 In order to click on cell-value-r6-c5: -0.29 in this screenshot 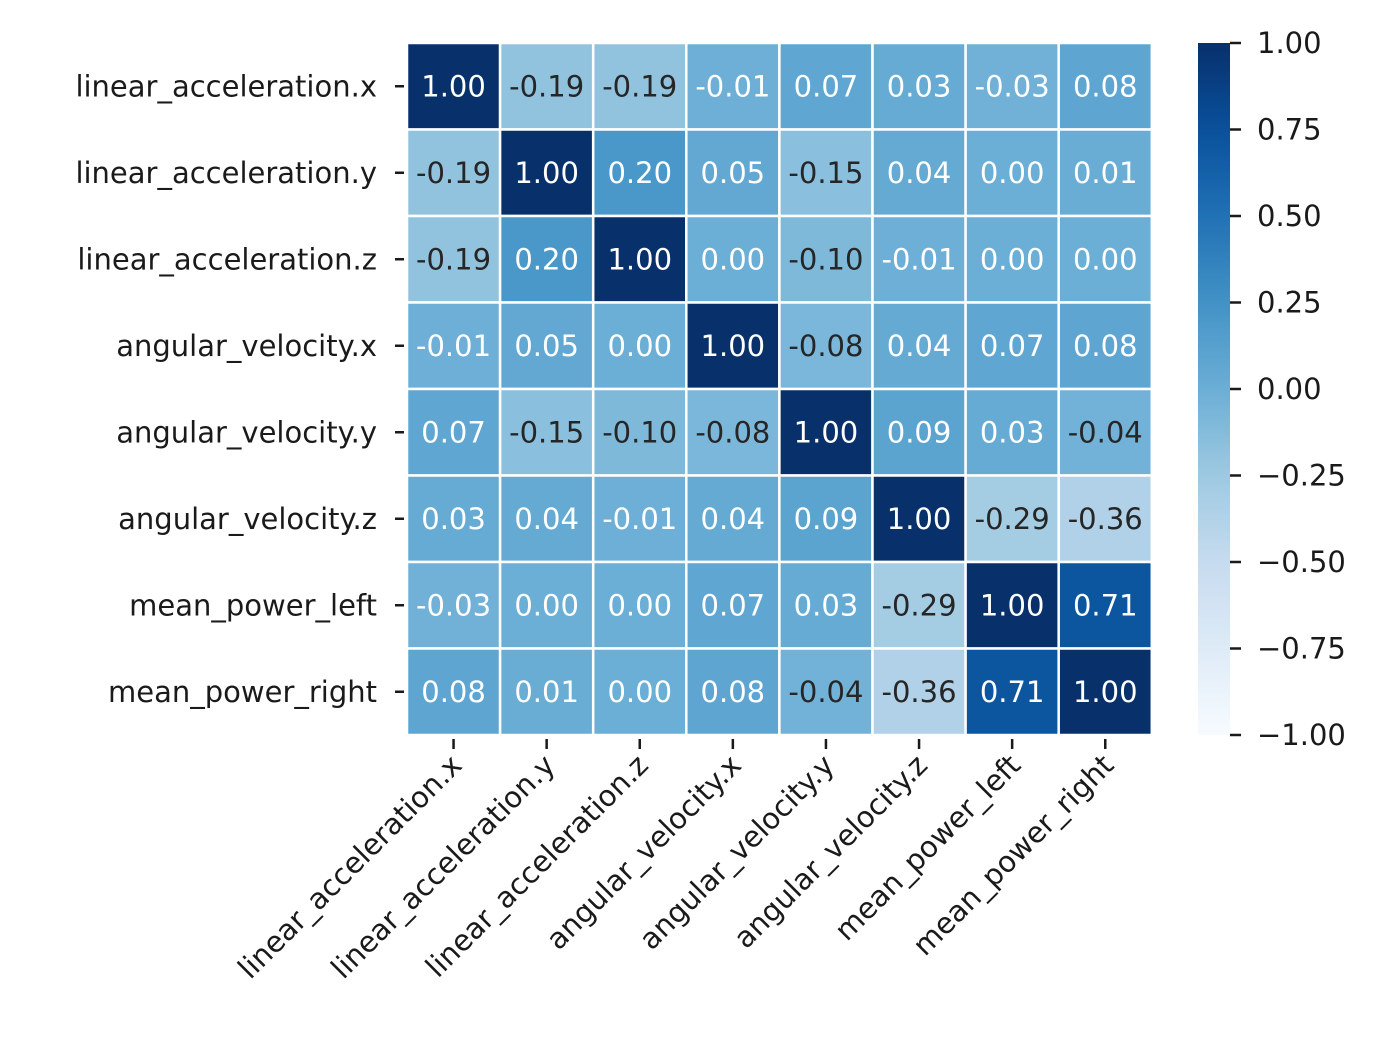, I will do `click(919, 605)`.